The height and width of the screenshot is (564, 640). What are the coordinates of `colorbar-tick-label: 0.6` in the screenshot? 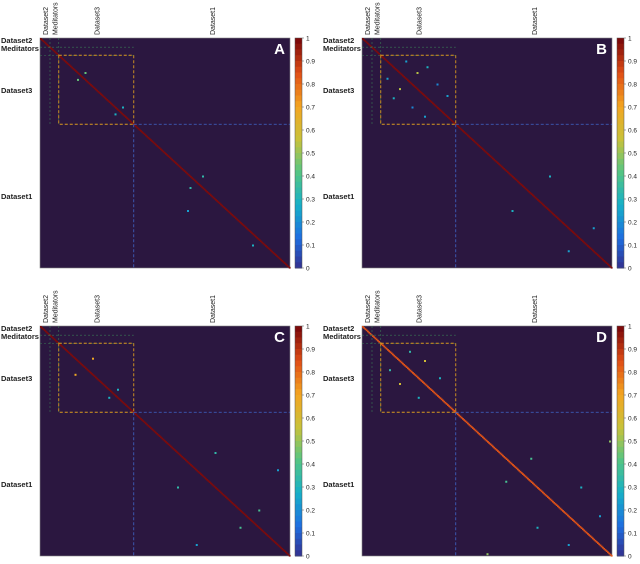 It's located at (632, 131).